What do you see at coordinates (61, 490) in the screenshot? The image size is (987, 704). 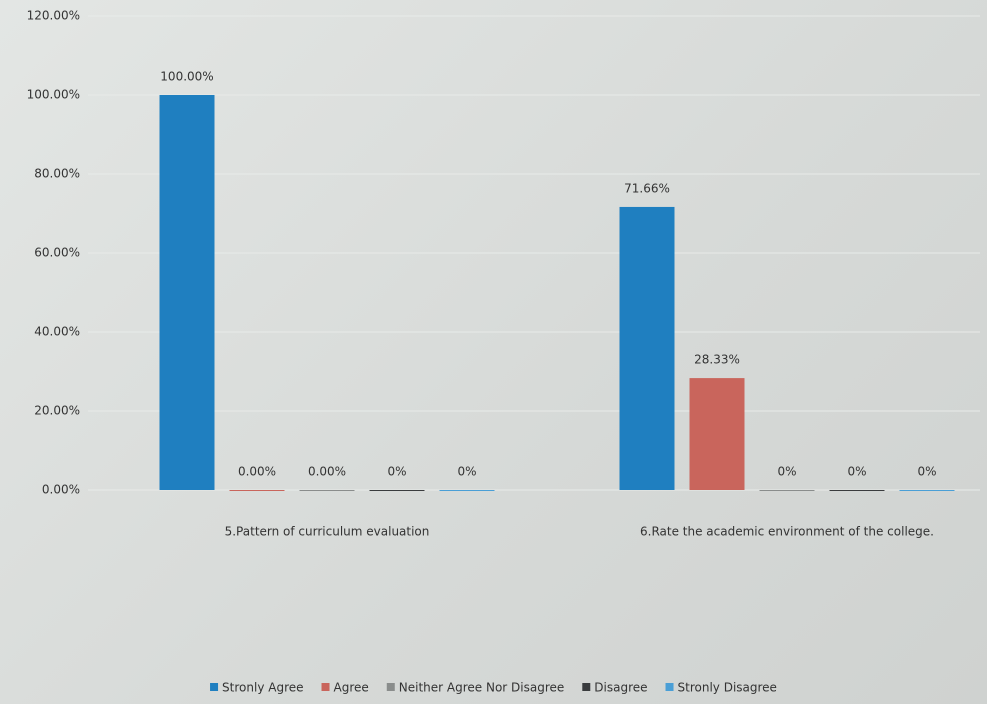 I see `y-tick-label: 0.00%` at bounding box center [61, 490].